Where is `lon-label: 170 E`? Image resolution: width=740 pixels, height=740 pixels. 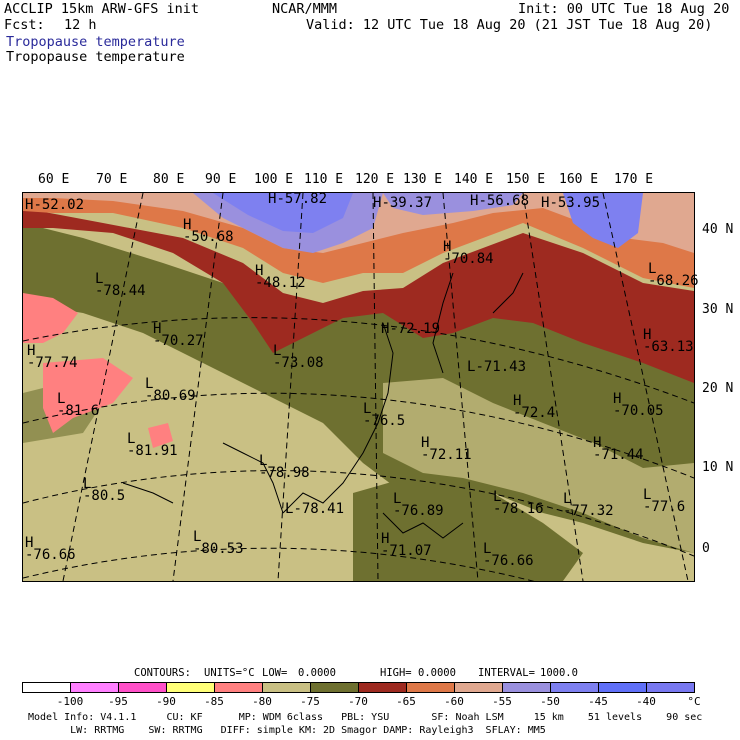 lon-label: 170 E is located at coordinates (634, 179).